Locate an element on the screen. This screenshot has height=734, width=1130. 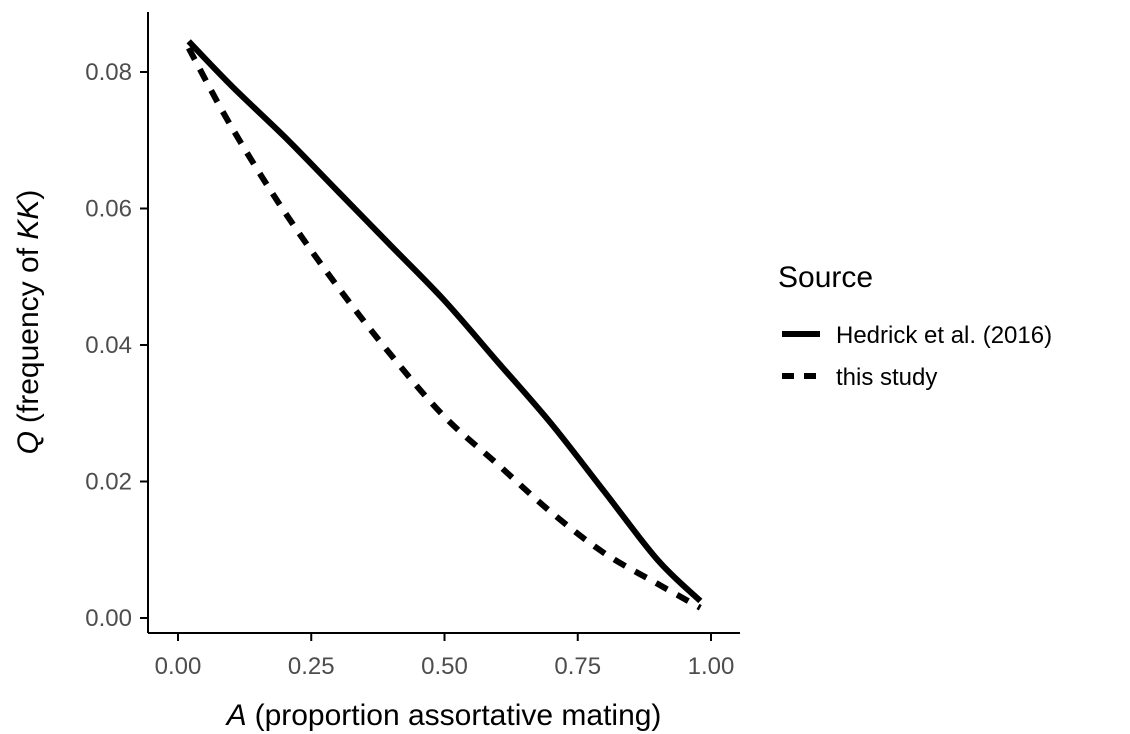
y-tick-label: 0.04 is located at coordinates (108, 345).